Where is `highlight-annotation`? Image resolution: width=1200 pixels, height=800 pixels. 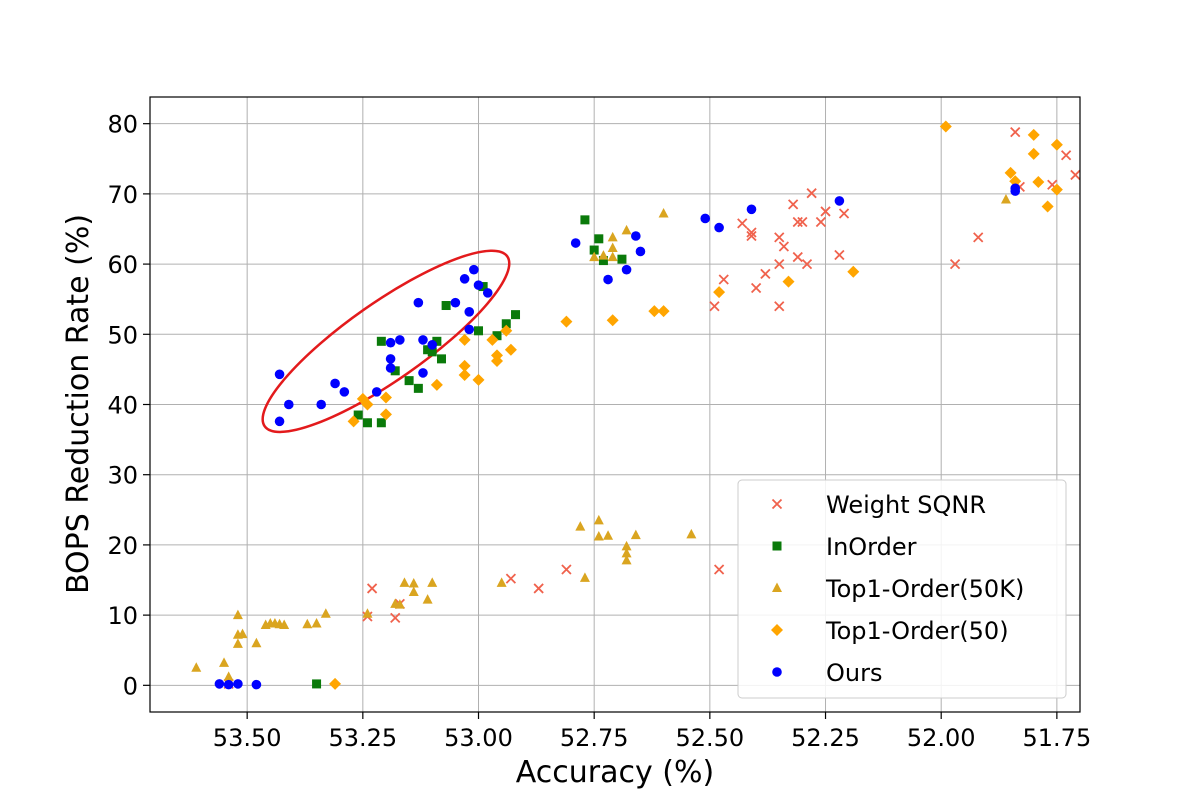
highlight-annotation is located at coordinates (386, 341).